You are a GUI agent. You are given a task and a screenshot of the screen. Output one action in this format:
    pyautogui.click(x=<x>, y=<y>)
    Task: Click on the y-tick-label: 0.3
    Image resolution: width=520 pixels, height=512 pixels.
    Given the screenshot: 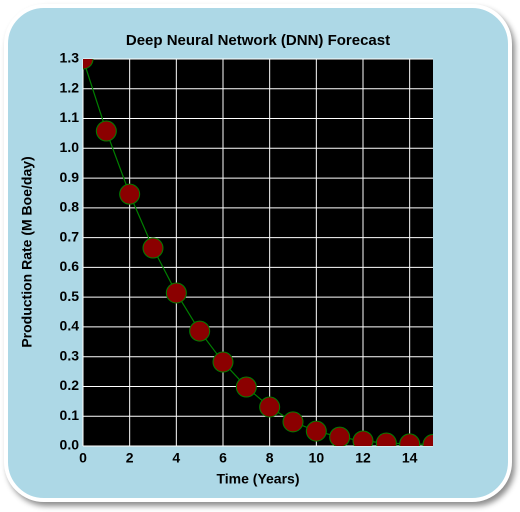 What is the action you would take?
    pyautogui.click(x=70, y=355)
    